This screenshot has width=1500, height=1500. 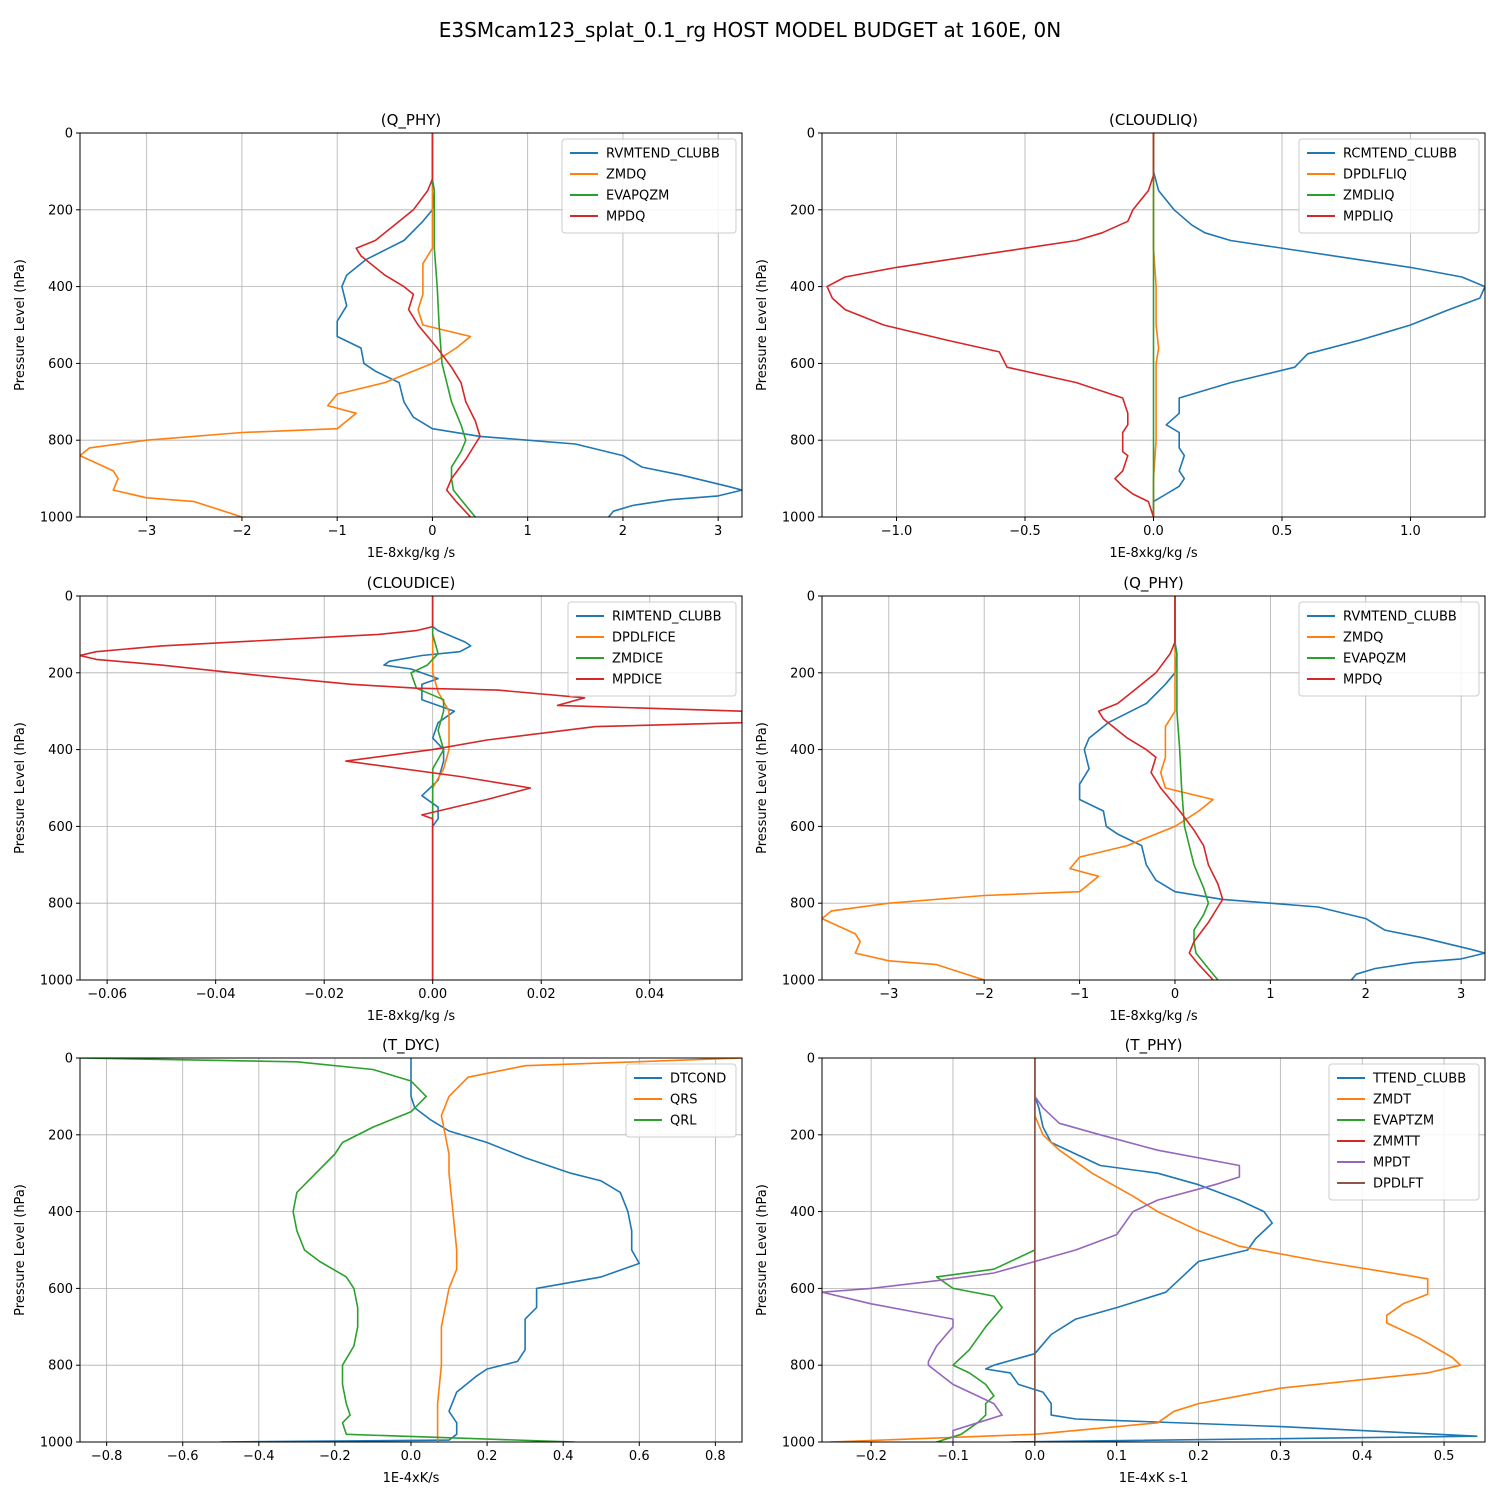 I want to click on x-tick-label: −0.4, so click(x=259, y=1456).